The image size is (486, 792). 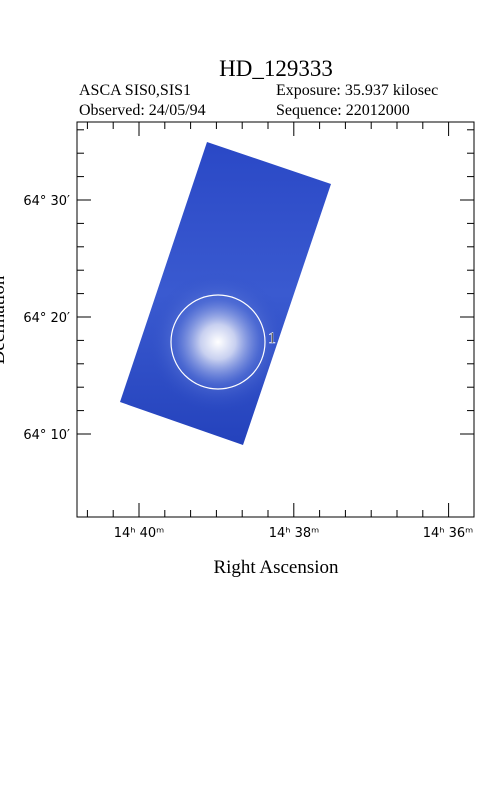 I want to click on source-label: 1, so click(x=272, y=338).